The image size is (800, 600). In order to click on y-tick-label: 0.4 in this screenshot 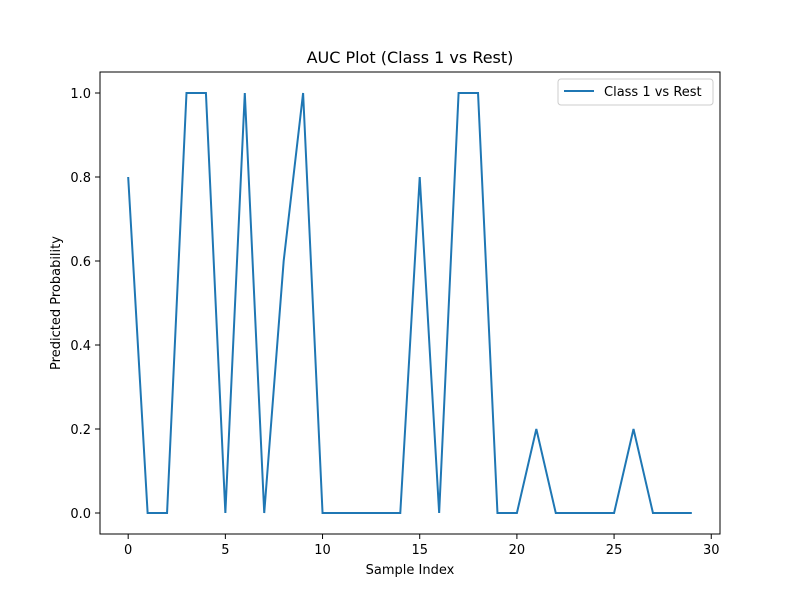, I will do `click(80, 346)`.